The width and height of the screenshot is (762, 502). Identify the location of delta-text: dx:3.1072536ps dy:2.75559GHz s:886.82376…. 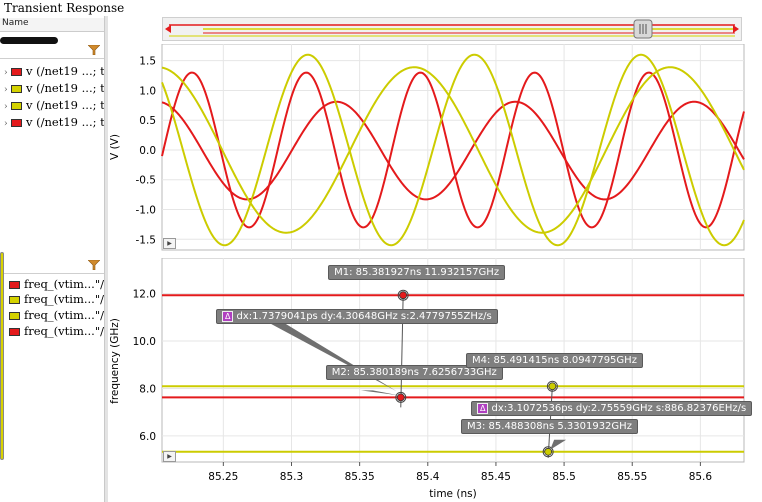
(619, 408).